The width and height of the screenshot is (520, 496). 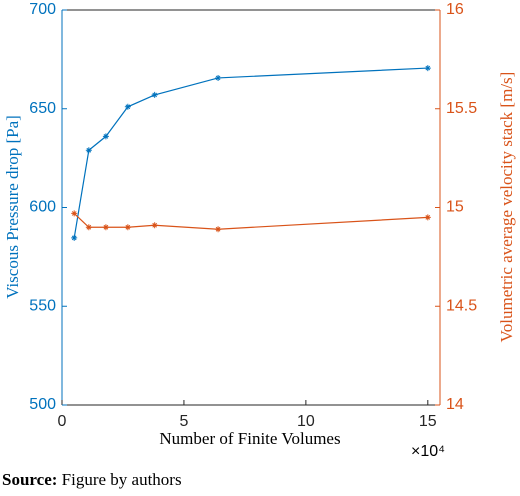 What do you see at coordinates (12, 207) in the screenshot?
I see `y-axis-label: Viscous Pressure drop [Pa]` at bounding box center [12, 207].